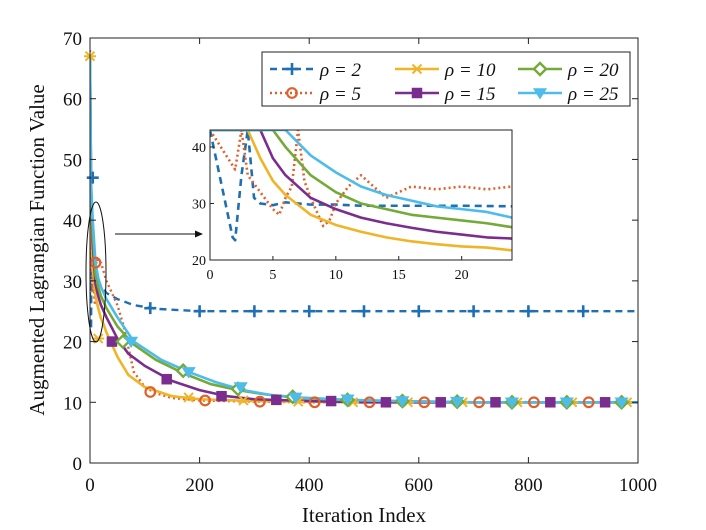 This screenshot has height=530, width=706. Describe the element at coordinates (309, 485) in the screenshot. I see `x-tick-label: 400` at that location.